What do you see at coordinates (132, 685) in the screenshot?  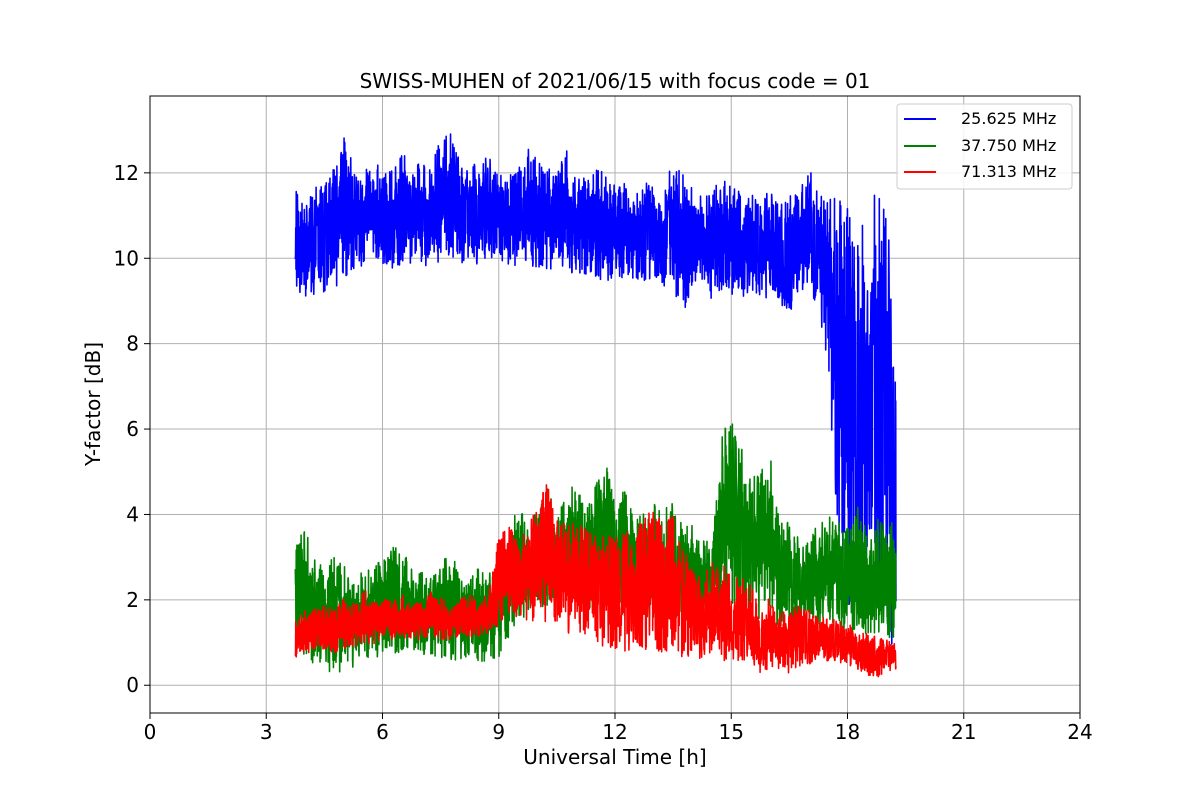 I see `y-tick-label: 0` at bounding box center [132, 685].